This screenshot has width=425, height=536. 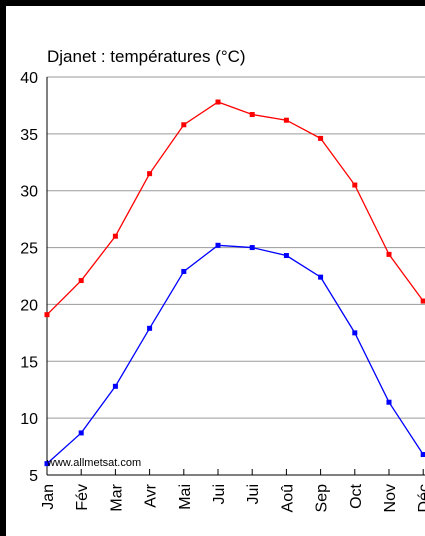 What do you see at coordinates (146, 56) in the screenshot?
I see `chart-title: Djanet : températures (°C)` at bounding box center [146, 56].